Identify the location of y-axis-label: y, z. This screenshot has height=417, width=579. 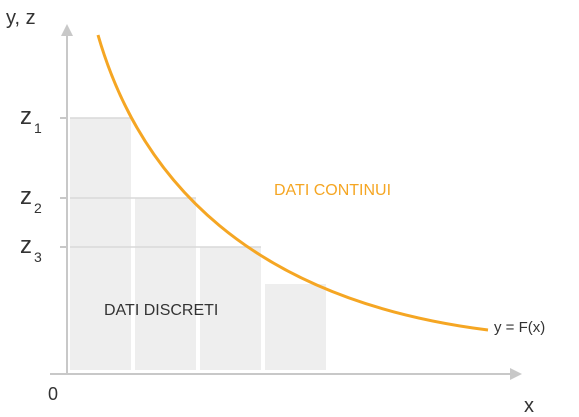
(21, 18).